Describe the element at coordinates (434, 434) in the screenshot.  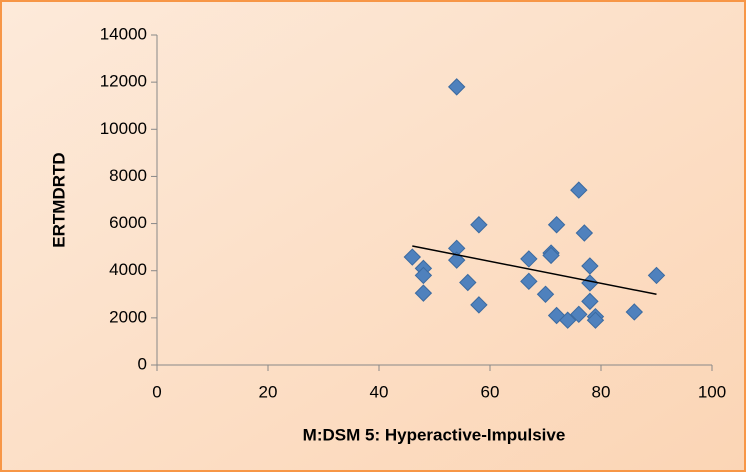
I see `x-axis-title: M:DSM 5: Hyperactive-Impulsive` at that location.